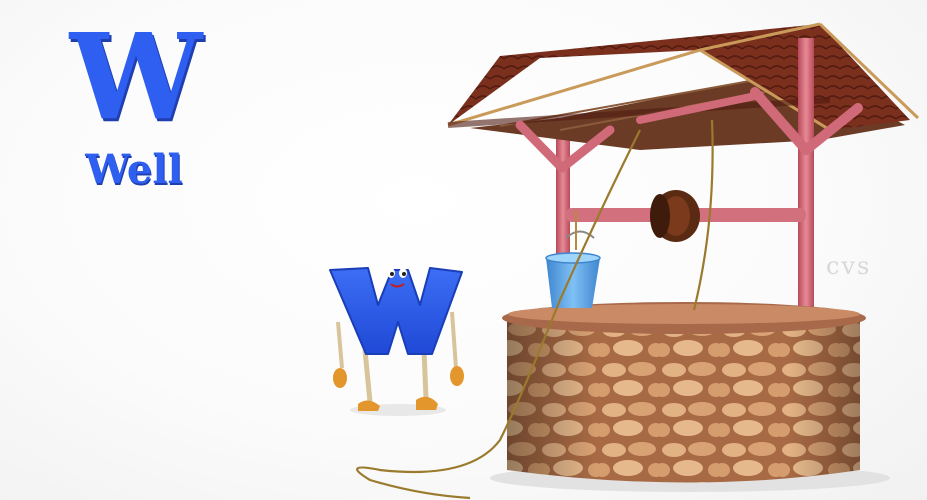 The image size is (927, 500). What do you see at coordinates (396, 311) in the screenshot?
I see `letter-w-body` at bounding box center [396, 311].